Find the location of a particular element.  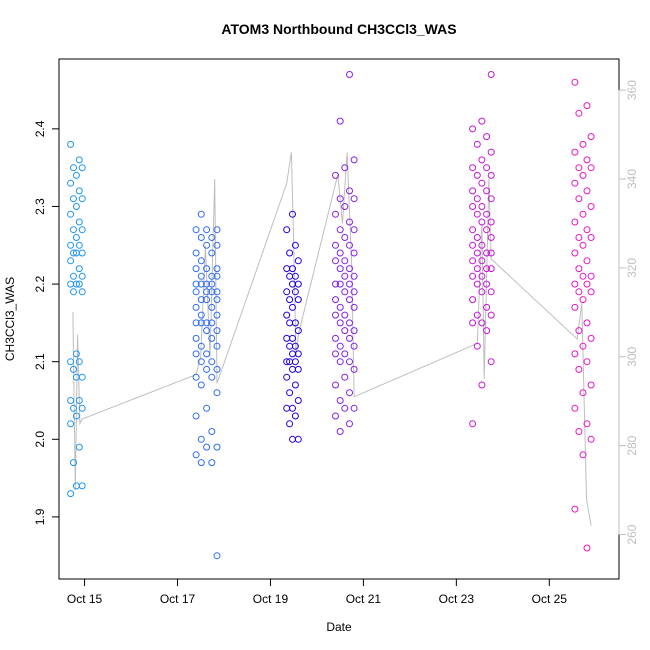

y2-axis: 260 280 300 320 340 360 is located at coordinates (628, 312).